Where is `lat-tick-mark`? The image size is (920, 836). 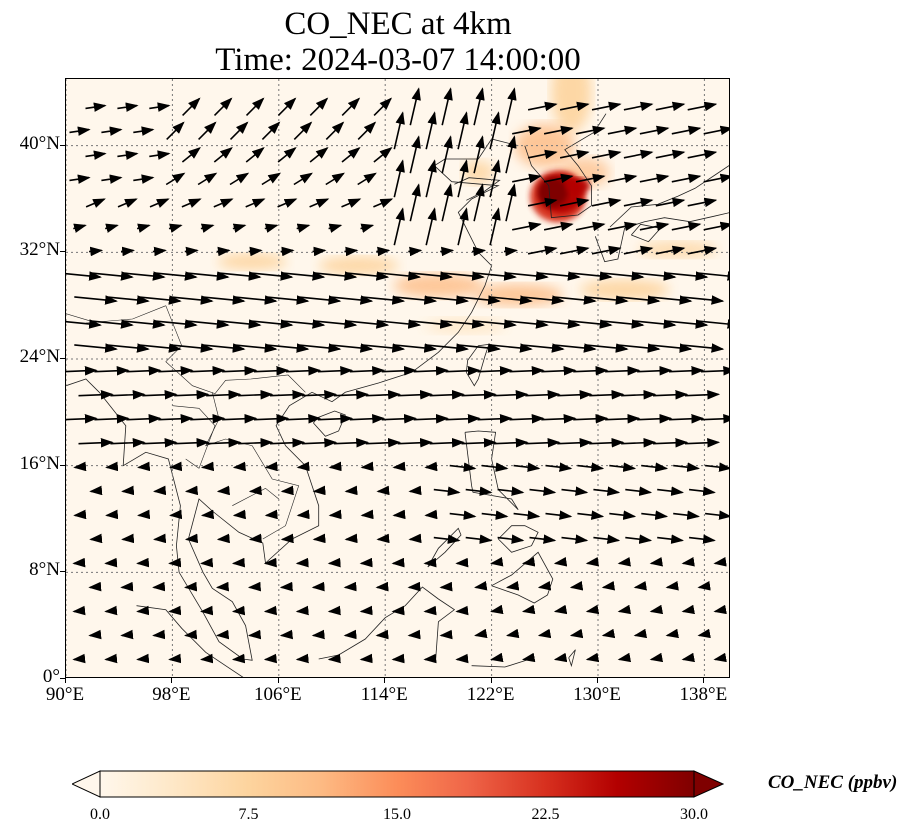 lat-tick-mark is located at coordinates (62, 678).